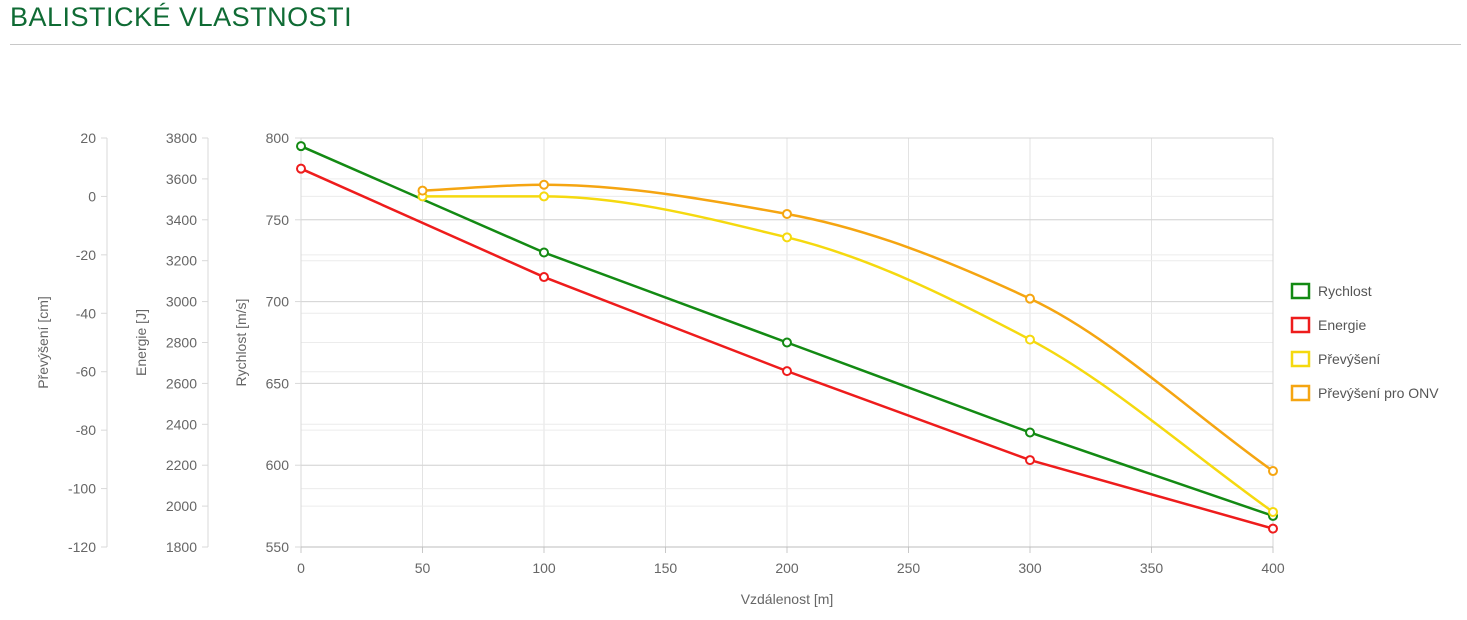  I want to click on energy-axis-title: Energie [J], so click(141, 342).